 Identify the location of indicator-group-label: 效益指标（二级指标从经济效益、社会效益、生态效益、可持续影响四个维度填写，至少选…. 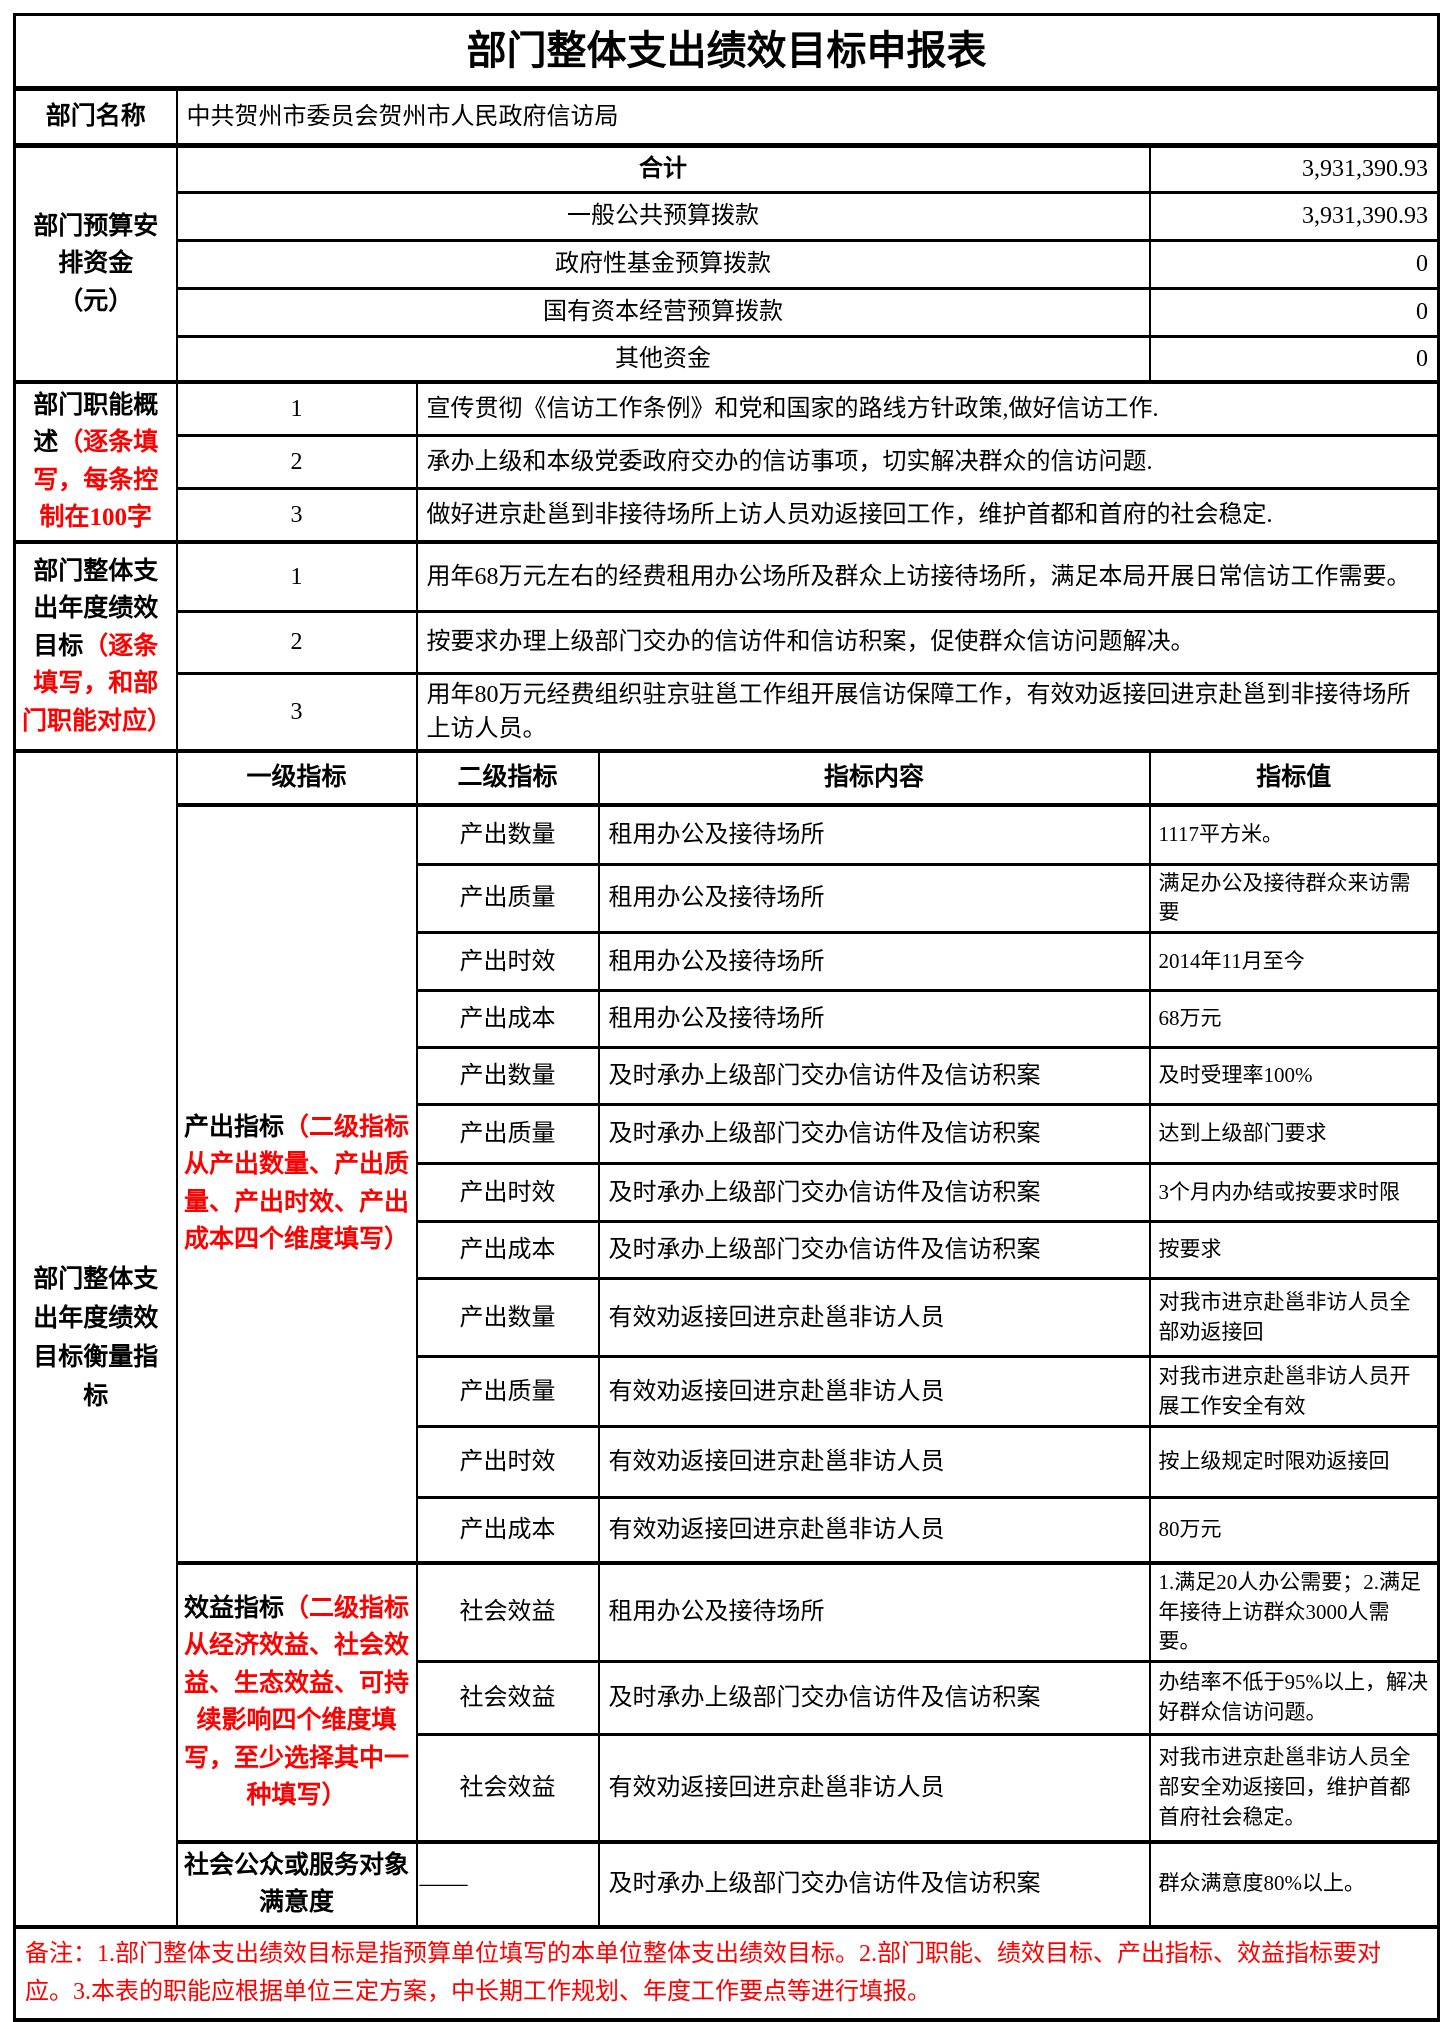
(296, 1702).